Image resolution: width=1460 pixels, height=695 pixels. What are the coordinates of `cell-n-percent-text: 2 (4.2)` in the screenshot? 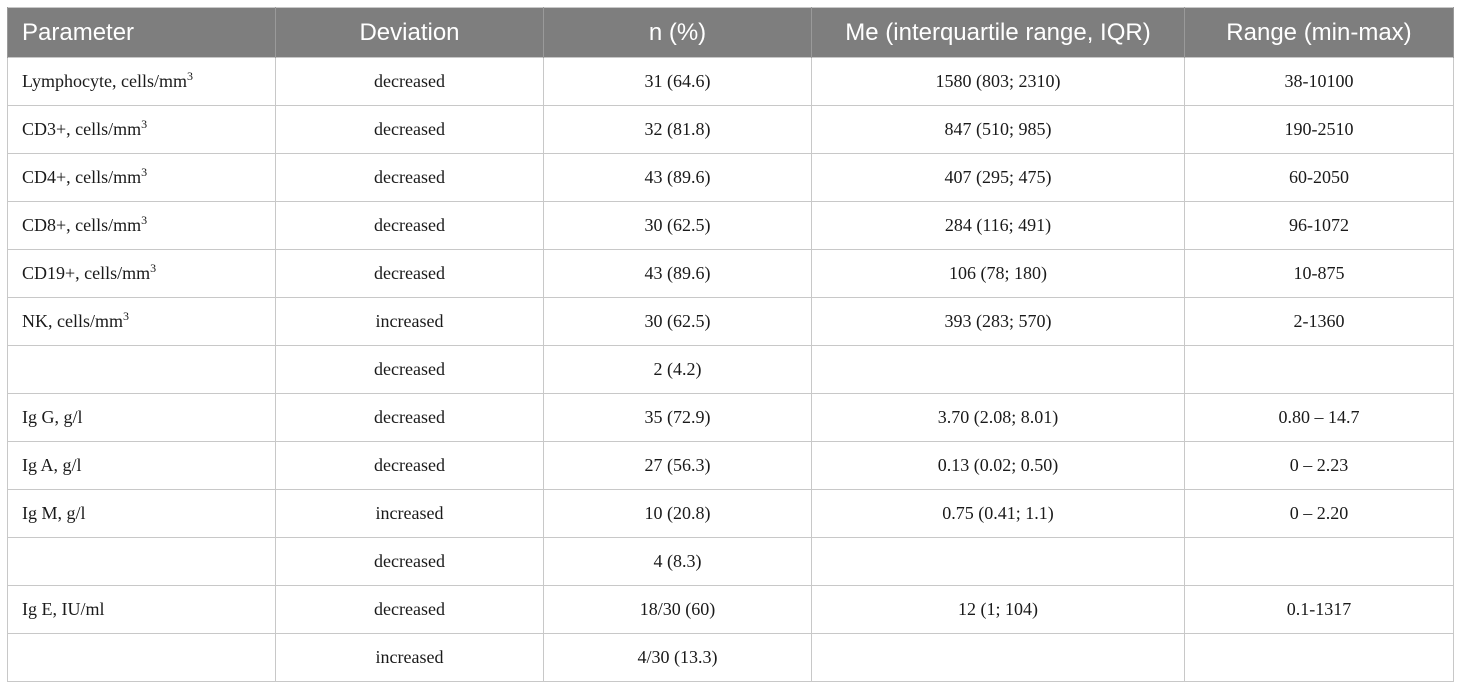 It's located at (677, 369).